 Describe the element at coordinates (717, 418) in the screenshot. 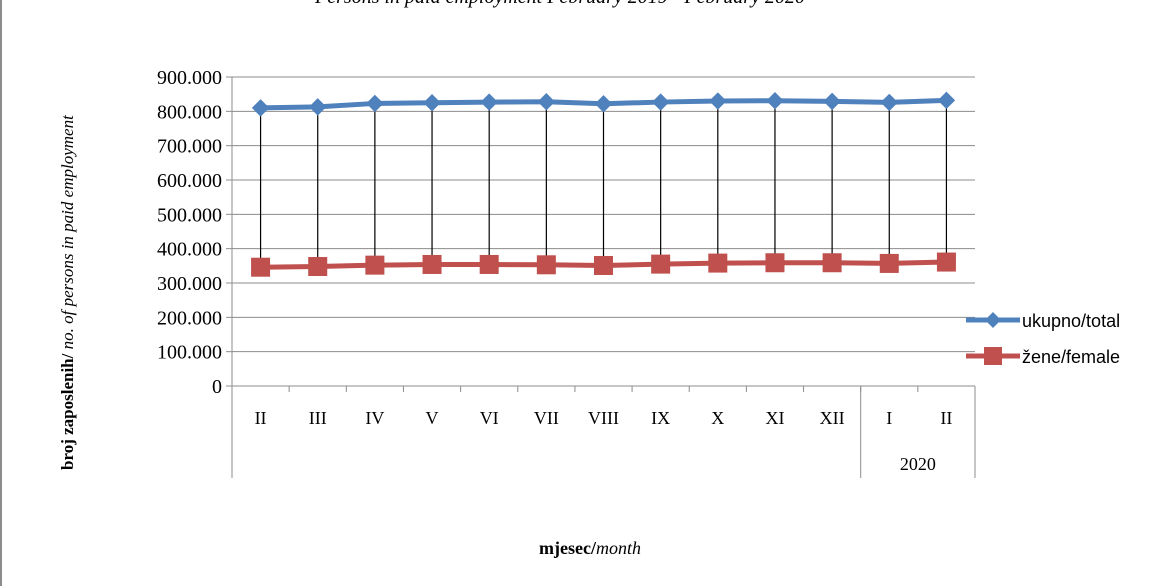

I see `x-tick-label: X` at that location.